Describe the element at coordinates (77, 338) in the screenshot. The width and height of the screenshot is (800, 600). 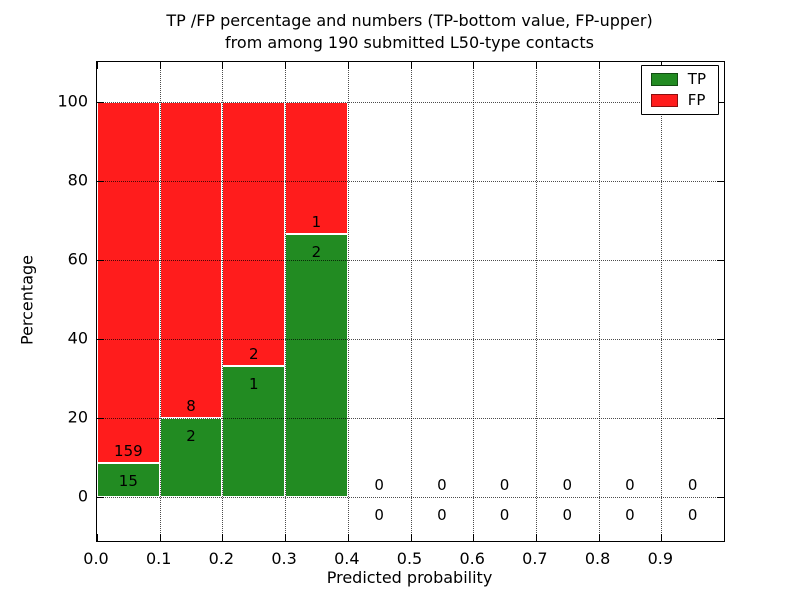
I see `y-tick-label: 40` at that location.